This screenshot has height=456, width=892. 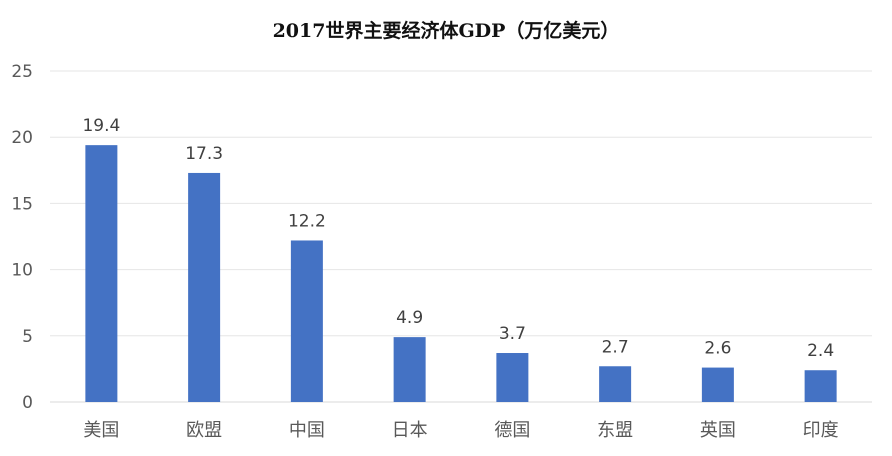 I want to click on data-label: 3.7, so click(x=512, y=334).